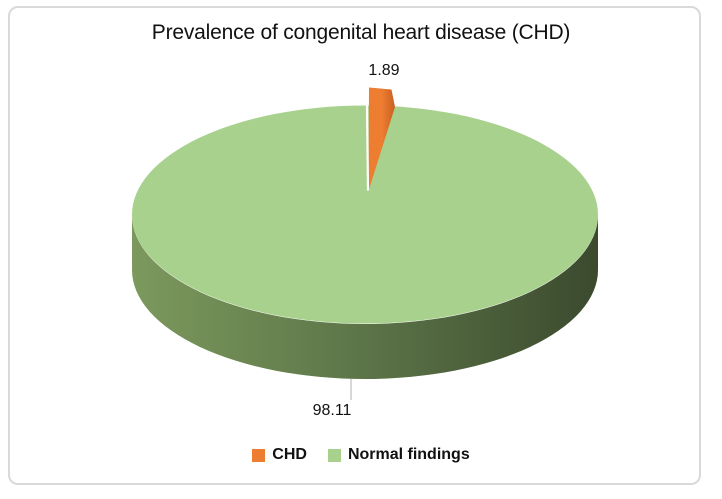 The width and height of the screenshot is (722, 499). Describe the element at coordinates (334, 455) in the screenshot. I see `legend-swatch-normal-findings` at that location.